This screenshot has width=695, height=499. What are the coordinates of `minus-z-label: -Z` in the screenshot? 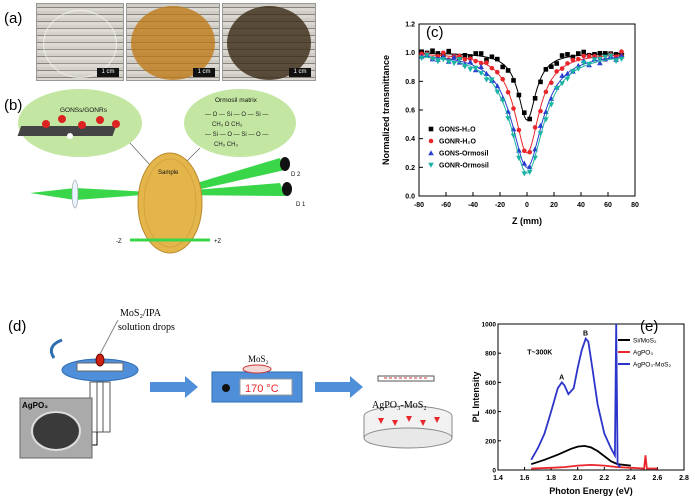 It's located at (119, 242).